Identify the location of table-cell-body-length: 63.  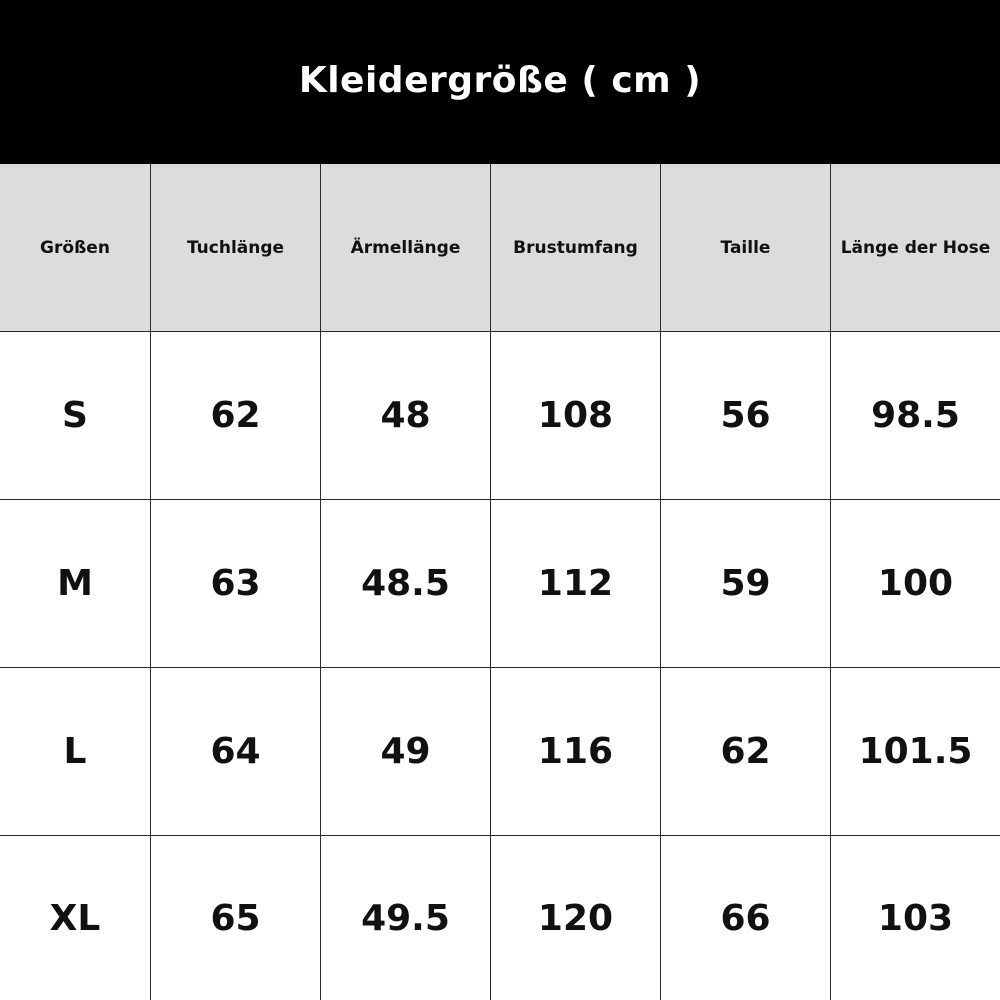
(236, 584).